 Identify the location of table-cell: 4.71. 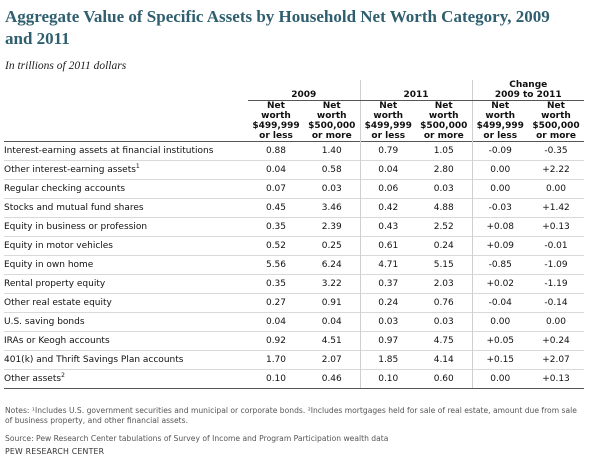
(387, 265).